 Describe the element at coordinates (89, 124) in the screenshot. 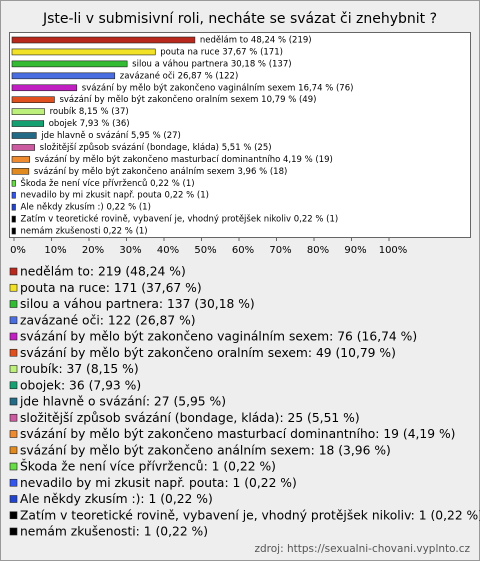

I see `value-label: obojek 7,93 % (36)` at that location.